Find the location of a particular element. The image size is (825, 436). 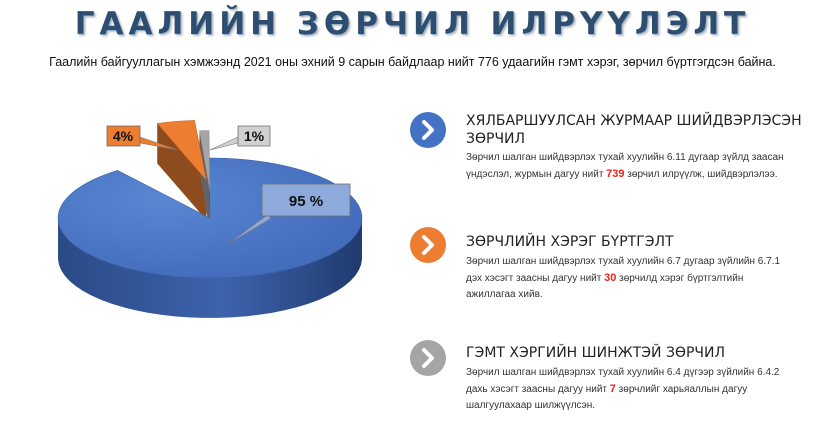

item-circle-blue is located at coordinates (428, 130).